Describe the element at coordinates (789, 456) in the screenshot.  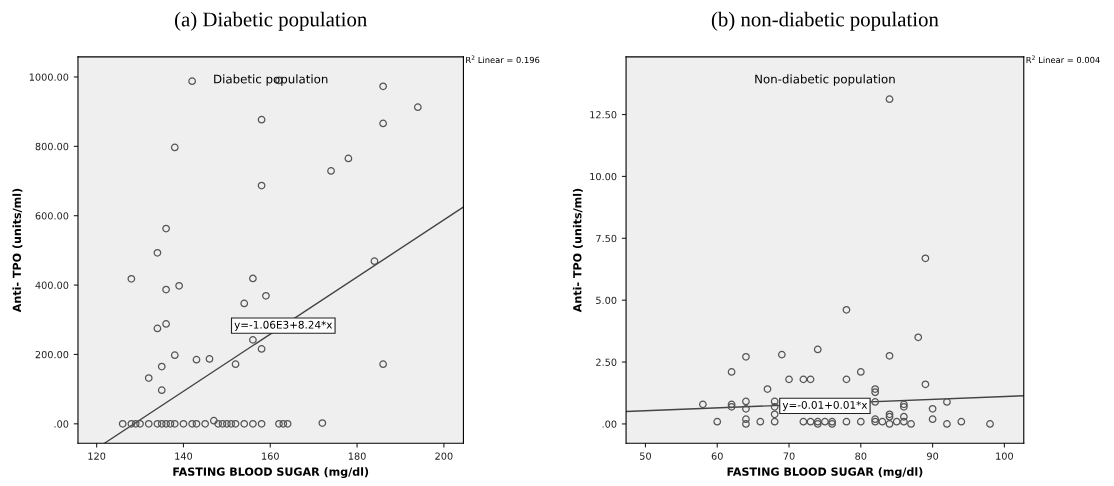
I see `x-tick-label: 70` at that location.